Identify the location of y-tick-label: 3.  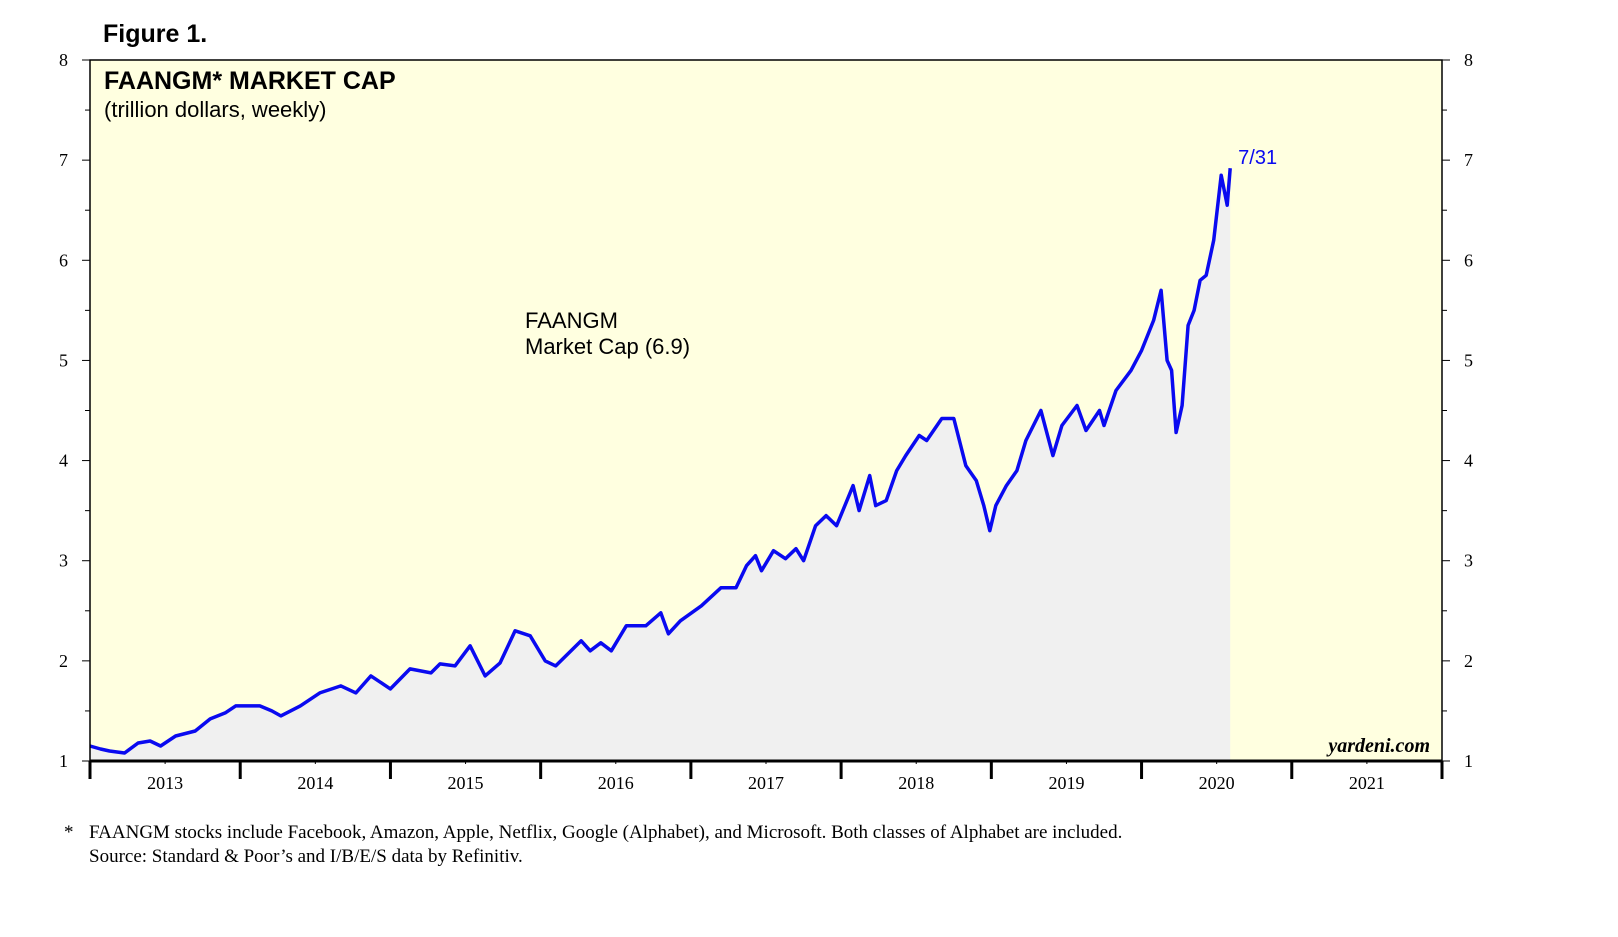
(63, 561).